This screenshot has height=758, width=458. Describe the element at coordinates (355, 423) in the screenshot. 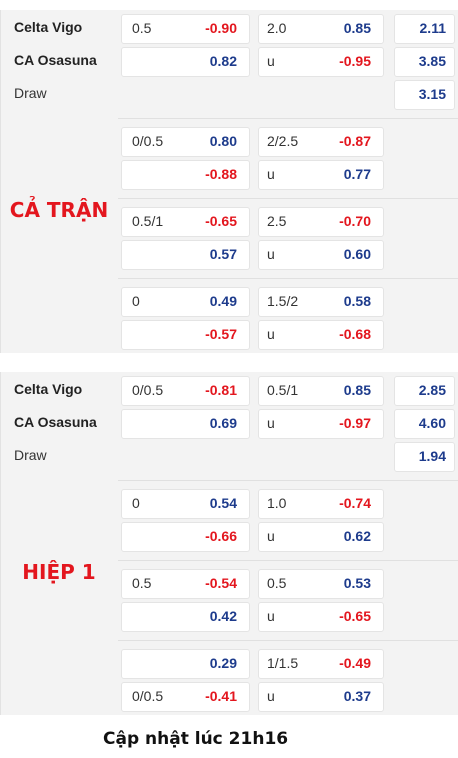

I see `total-odds: -0.97` at that location.